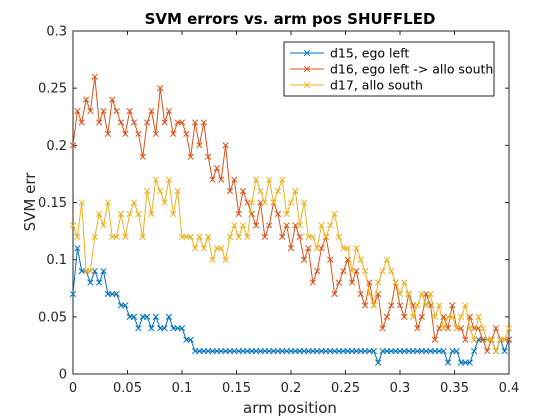 Image resolution: width=560 pixels, height=420 pixels. What do you see at coordinates (345, 388) in the screenshot?
I see `x-tick-label: 0.25` at bounding box center [345, 388].